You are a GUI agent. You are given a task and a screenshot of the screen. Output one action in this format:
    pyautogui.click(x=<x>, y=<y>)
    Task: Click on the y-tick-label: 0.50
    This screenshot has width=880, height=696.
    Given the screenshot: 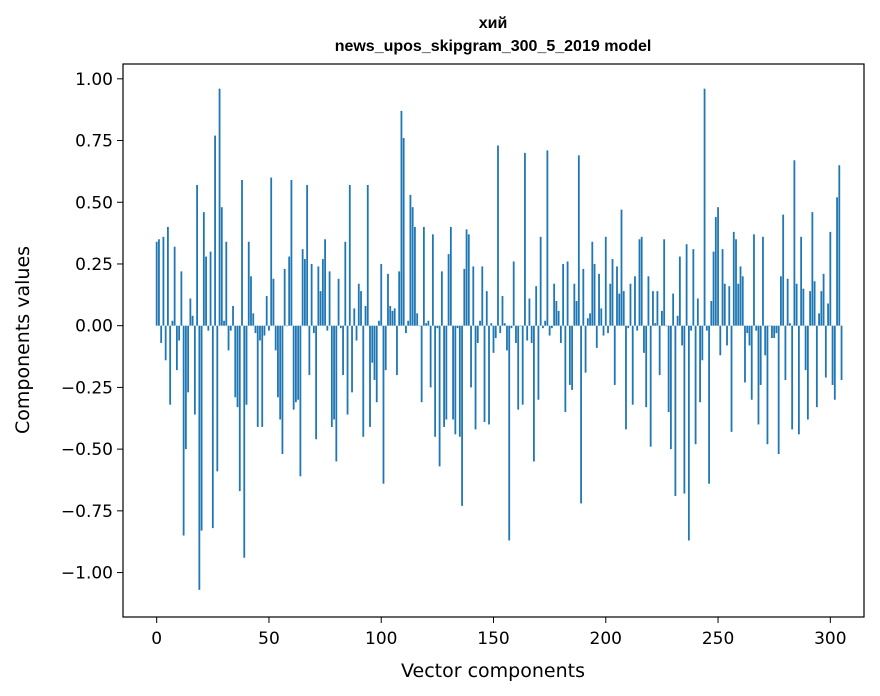 What is the action you would take?
    pyautogui.click(x=94, y=203)
    